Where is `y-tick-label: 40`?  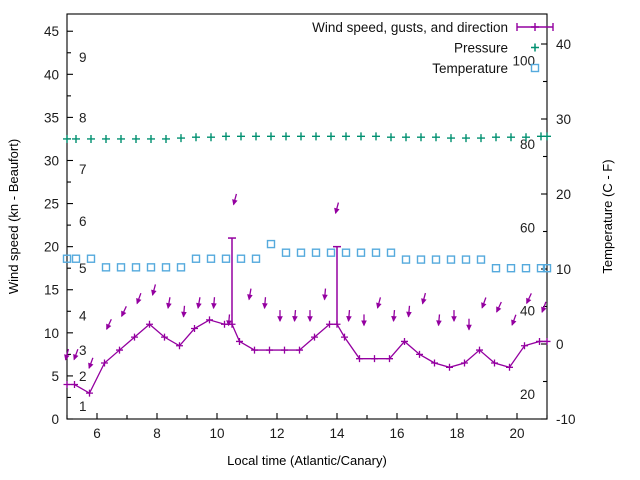 y-tick-label: 40 is located at coordinates (51, 74).